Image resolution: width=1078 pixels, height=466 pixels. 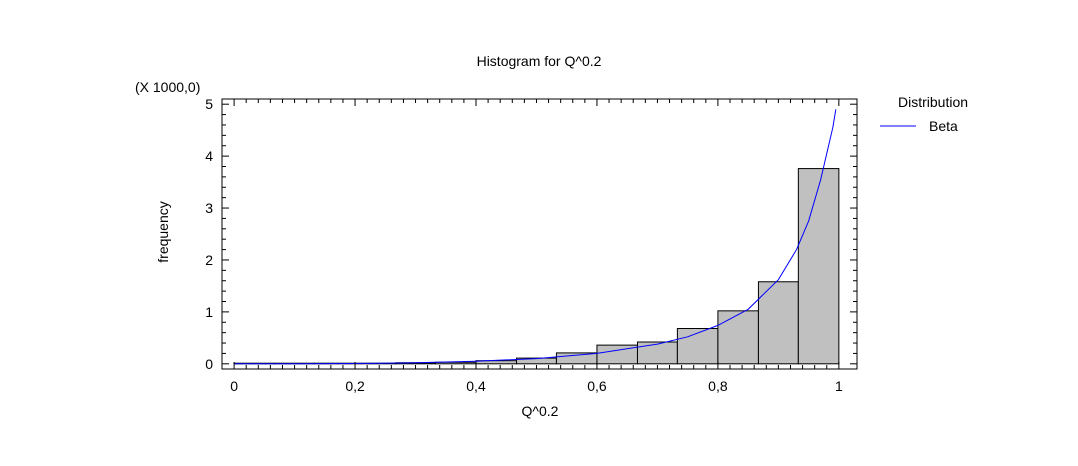 What do you see at coordinates (209, 208) in the screenshot?
I see `y-tick-label-3: 3` at bounding box center [209, 208].